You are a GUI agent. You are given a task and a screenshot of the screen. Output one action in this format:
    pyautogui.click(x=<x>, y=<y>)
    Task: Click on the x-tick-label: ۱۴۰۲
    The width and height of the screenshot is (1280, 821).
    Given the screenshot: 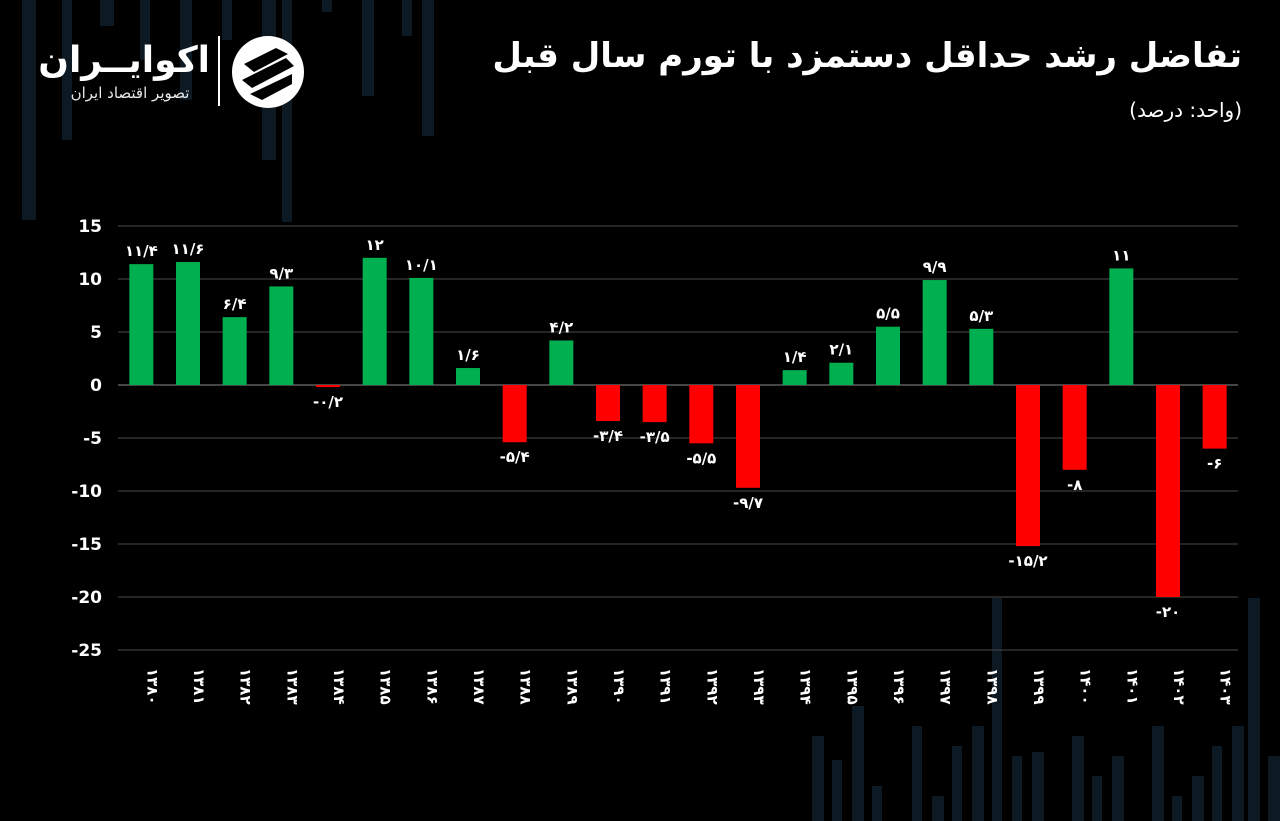 What is the action you would take?
    pyautogui.click(x=1179, y=686)
    